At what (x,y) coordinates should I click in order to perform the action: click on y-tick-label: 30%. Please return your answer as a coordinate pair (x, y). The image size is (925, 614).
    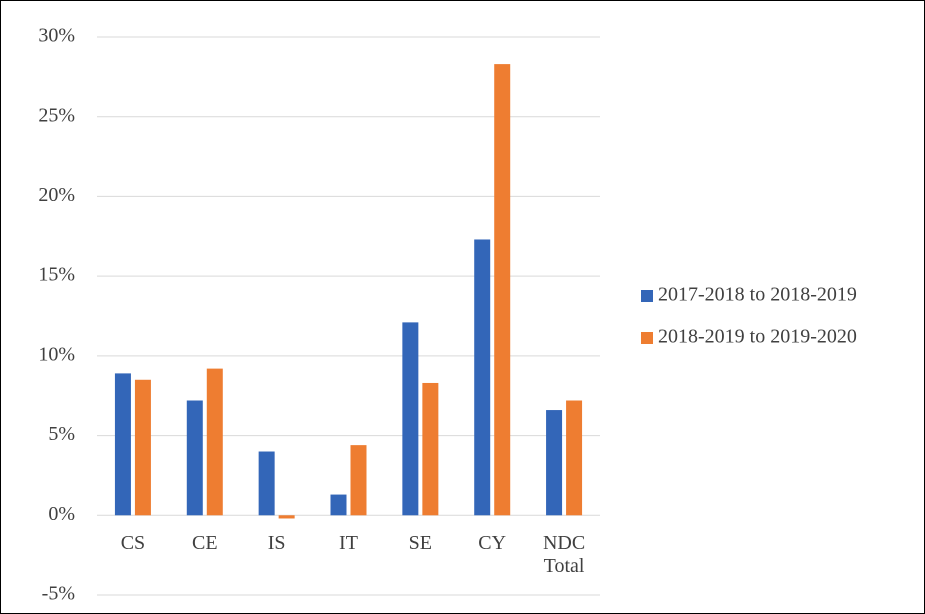
    Looking at the image, I should click on (56, 36).